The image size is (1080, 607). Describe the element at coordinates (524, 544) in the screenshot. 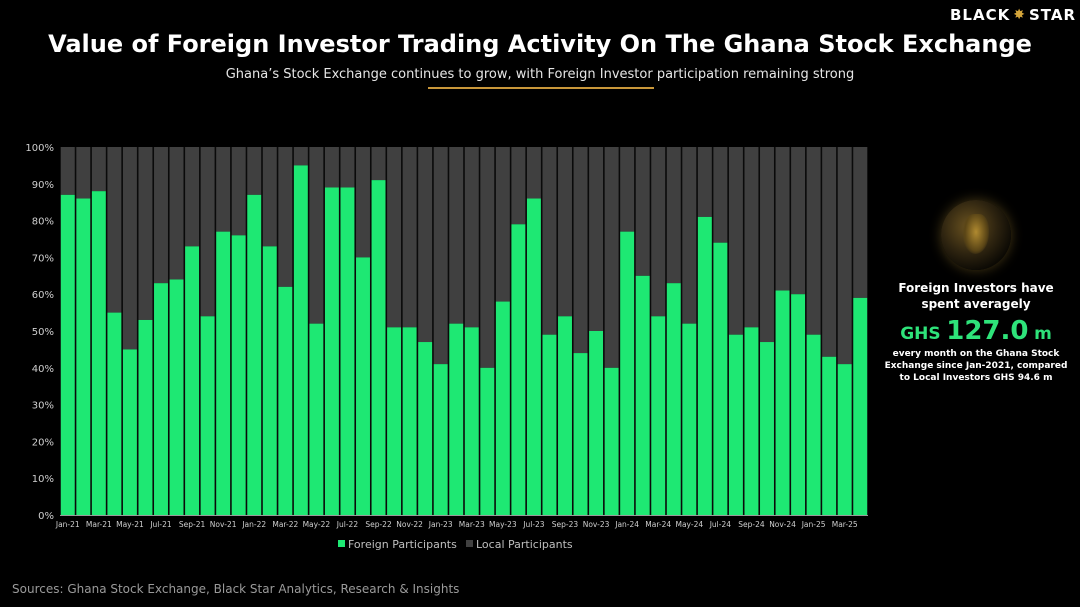

I see `legend-label-local: Local Participants` at that location.